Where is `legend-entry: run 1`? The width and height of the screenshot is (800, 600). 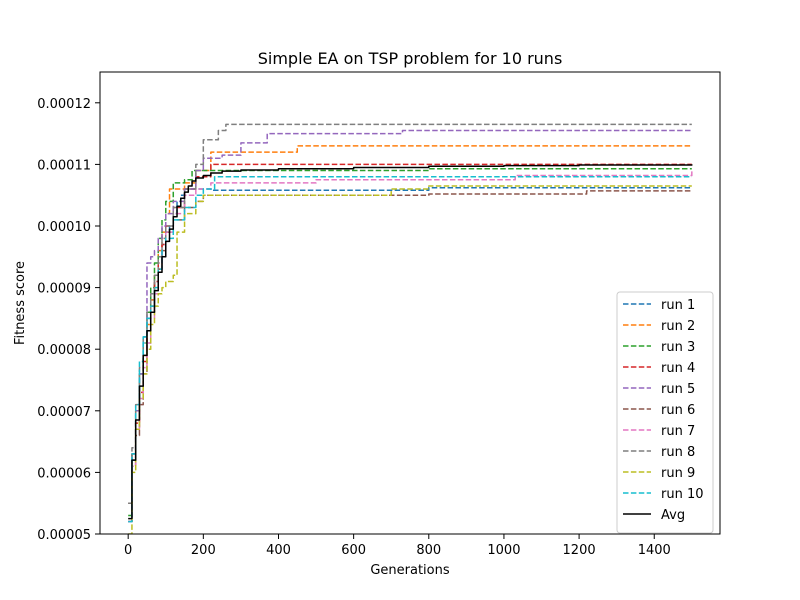 legend-entry: run 1 is located at coordinates (678, 305).